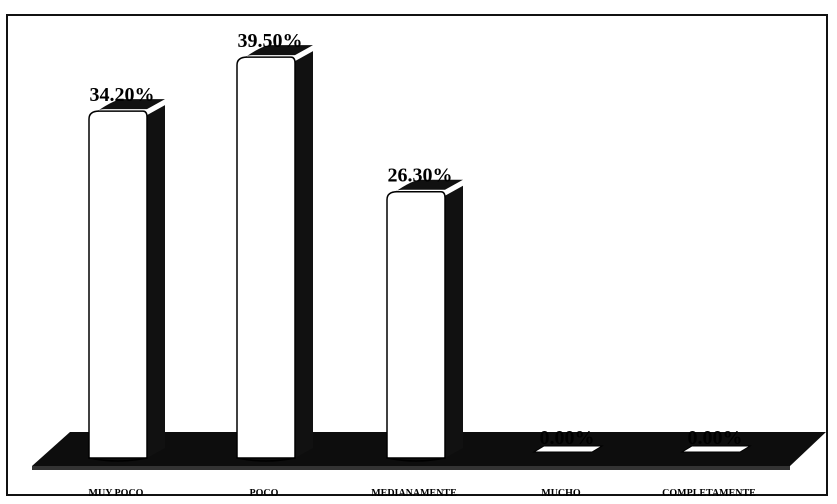 This screenshot has height=504, width=837. Describe the element at coordinates (414, 493) in the screenshot. I see `tick-label: MEDIANAMENTE` at that location.